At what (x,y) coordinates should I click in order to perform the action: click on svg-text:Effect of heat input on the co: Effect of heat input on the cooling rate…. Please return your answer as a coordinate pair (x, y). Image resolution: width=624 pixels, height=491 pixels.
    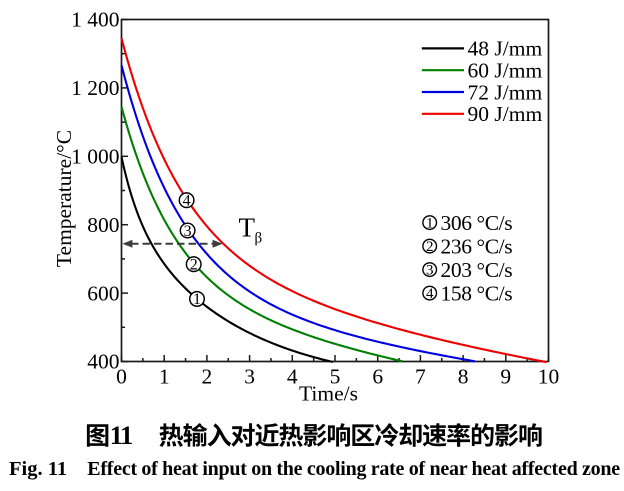
    Looking at the image, I should click on (353, 469).